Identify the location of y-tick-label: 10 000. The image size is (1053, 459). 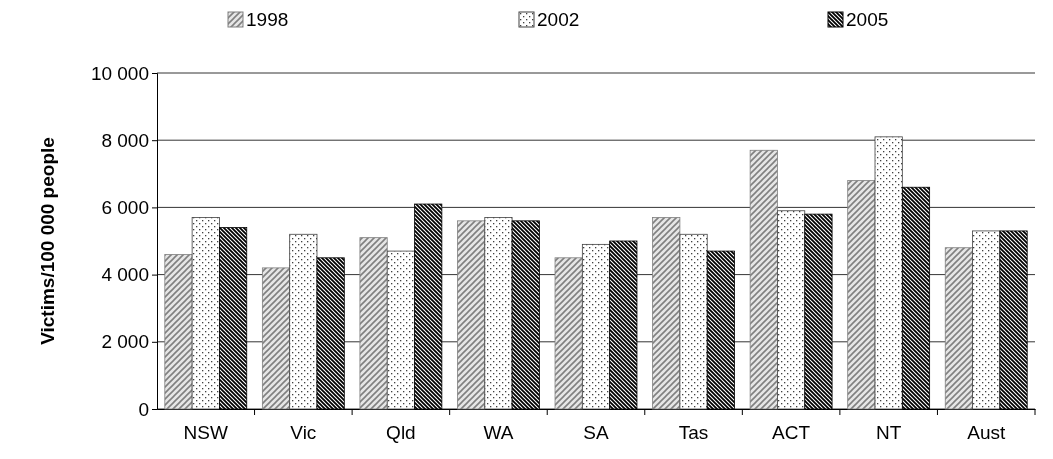
(119, 73).